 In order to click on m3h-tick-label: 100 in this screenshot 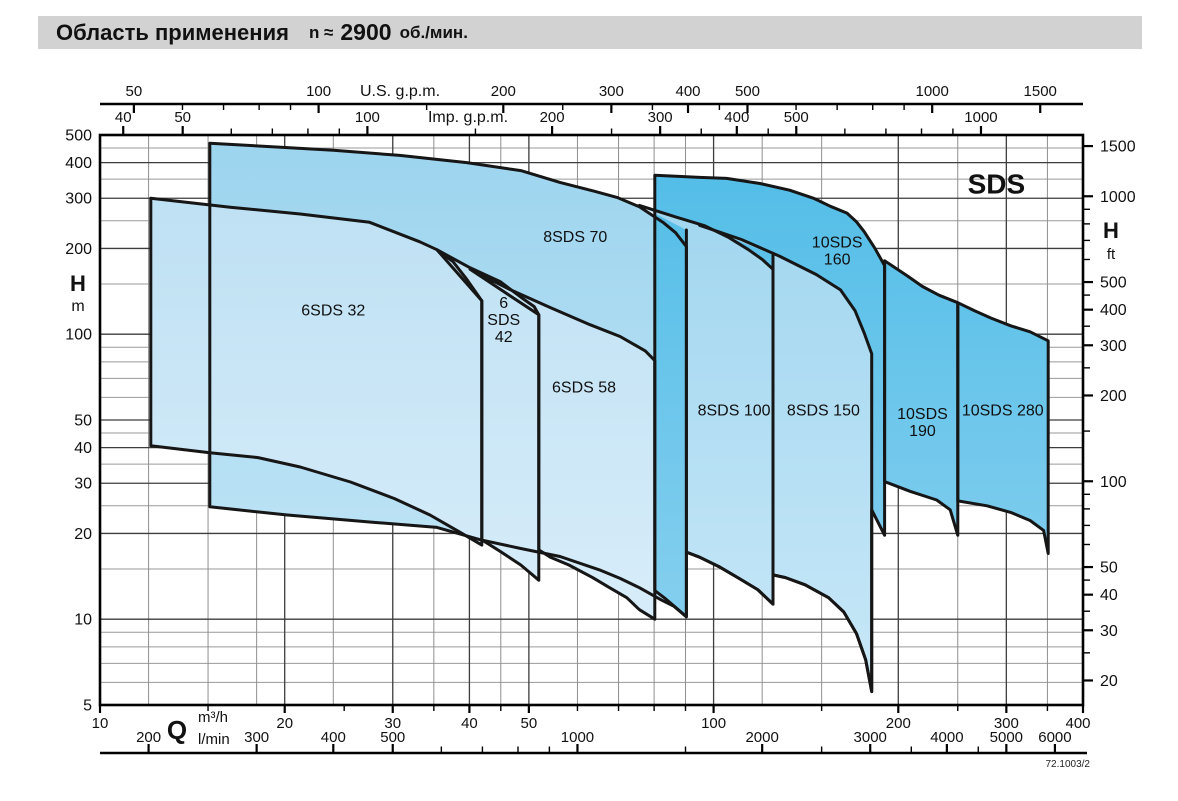, I will do `click(713, 723)`.